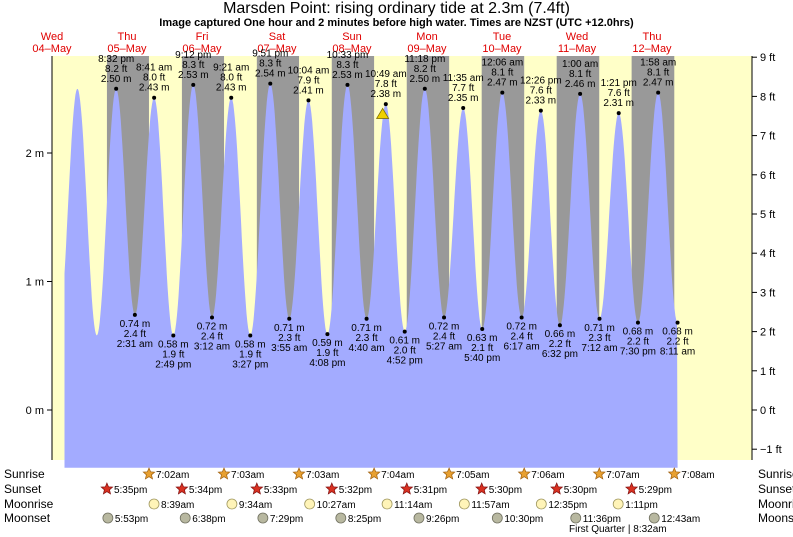 The width and height of the screenshot is (793, 537). What do you see at coordinates (560, 354) in the screenshot?
I see `low-tide-time: 6:32 pm` at bounding box center [560, 354].